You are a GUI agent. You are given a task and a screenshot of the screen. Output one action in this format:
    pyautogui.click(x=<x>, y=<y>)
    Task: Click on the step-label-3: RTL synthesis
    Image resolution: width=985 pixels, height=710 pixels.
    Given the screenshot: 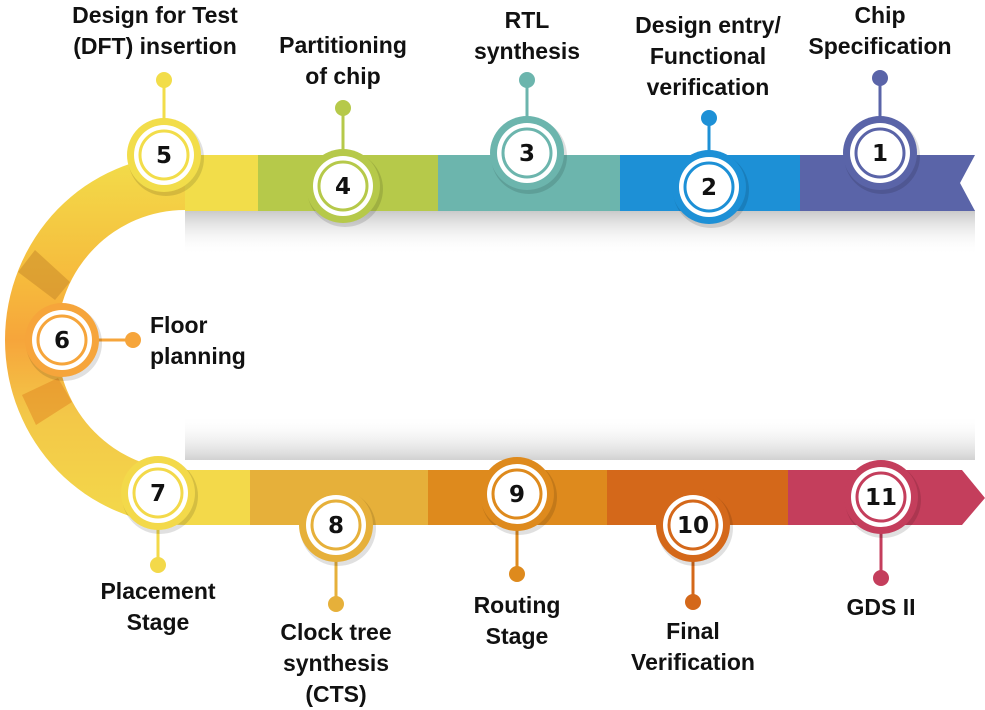 What is the action you would take?
    pyautogui.click(x=527, y=35)
    